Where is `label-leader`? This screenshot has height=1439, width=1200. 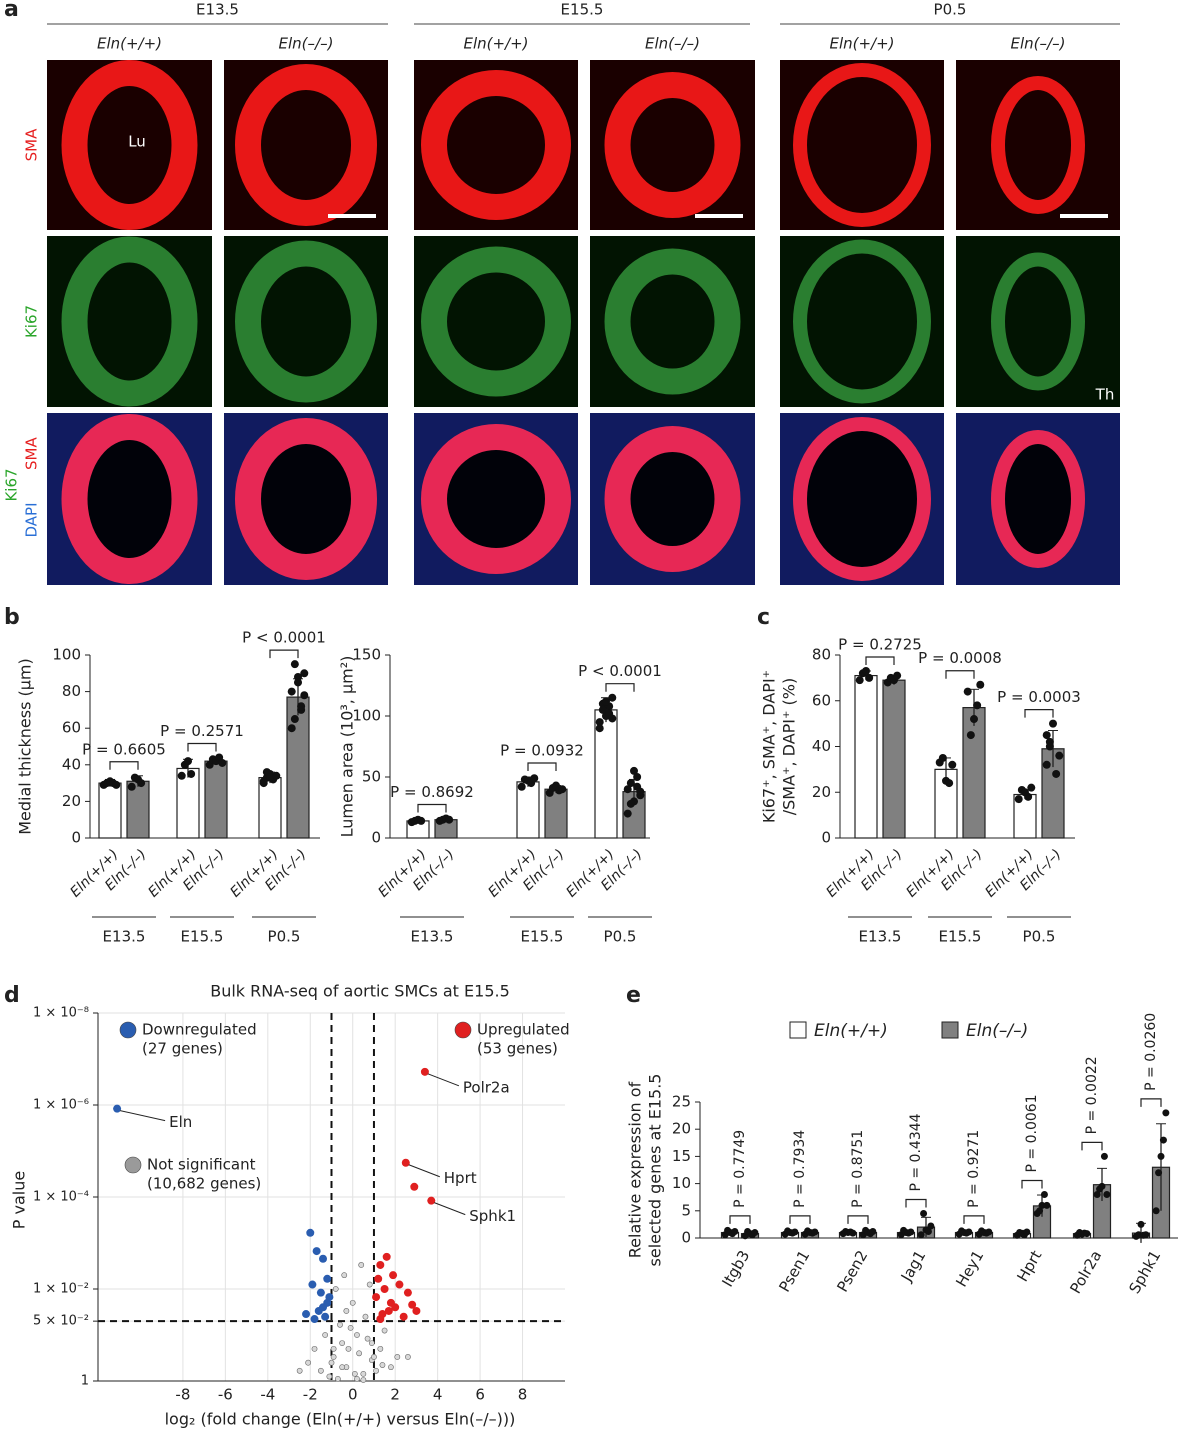 label-leader is located at coordinates (443, 1080).